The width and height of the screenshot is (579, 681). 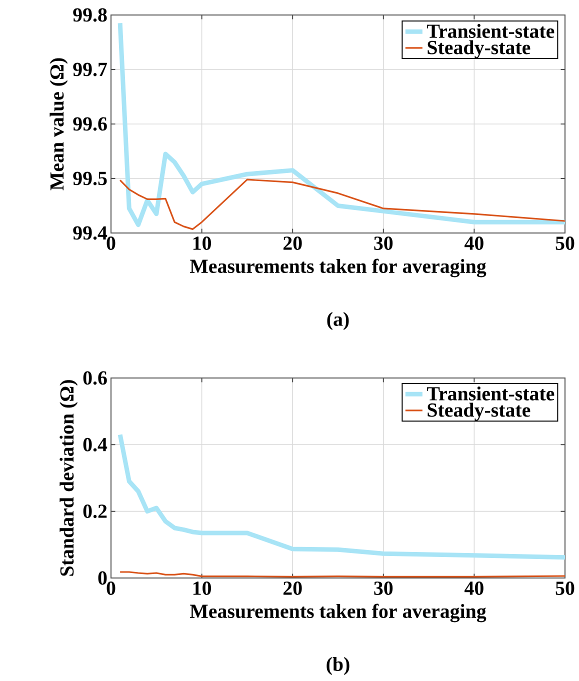 I want to click on y-tick-label: 99.6, so click(x=90, y=124).